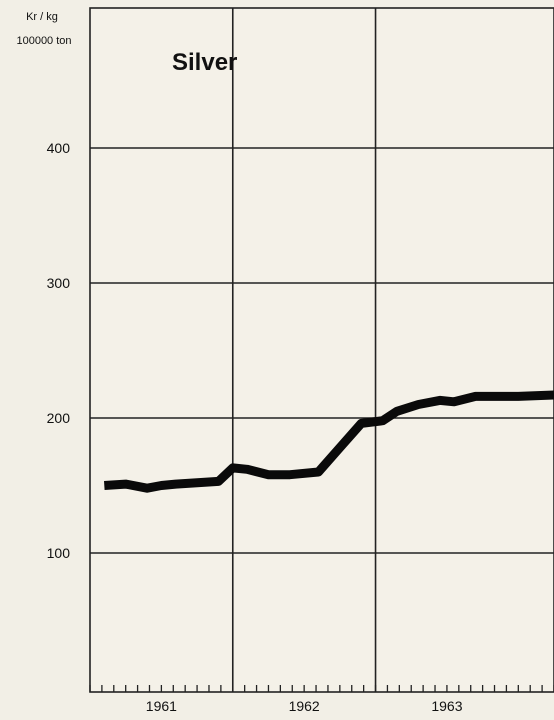 Image resolution: width=554 pixels, height=720 pixels. I want to click on y-tick-label: 300, so click(59, 283).